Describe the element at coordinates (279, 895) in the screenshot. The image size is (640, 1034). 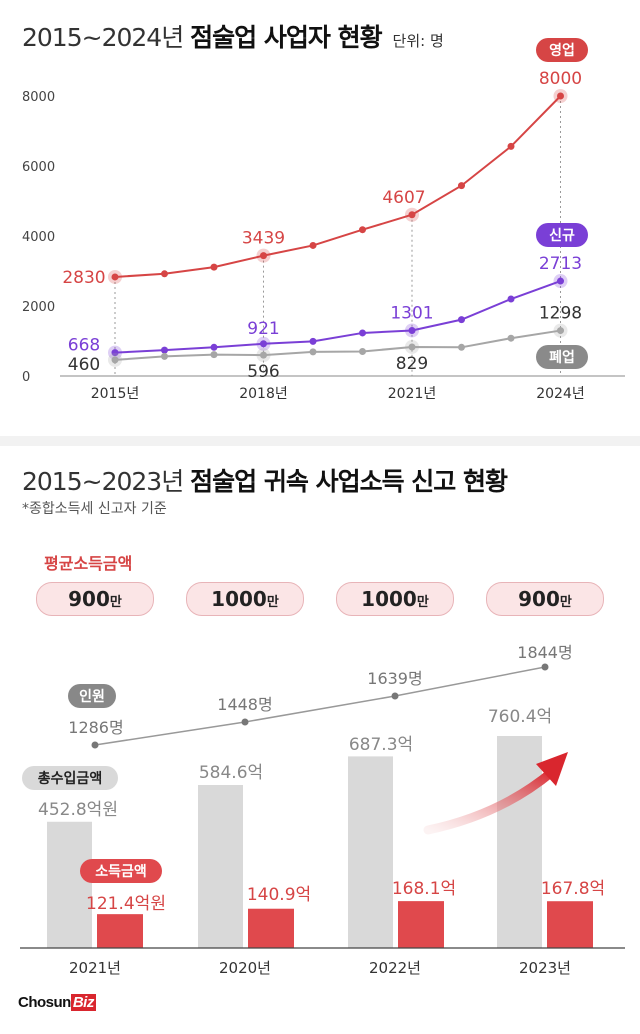
I see `bar-value-label: 140.9억` at that location.